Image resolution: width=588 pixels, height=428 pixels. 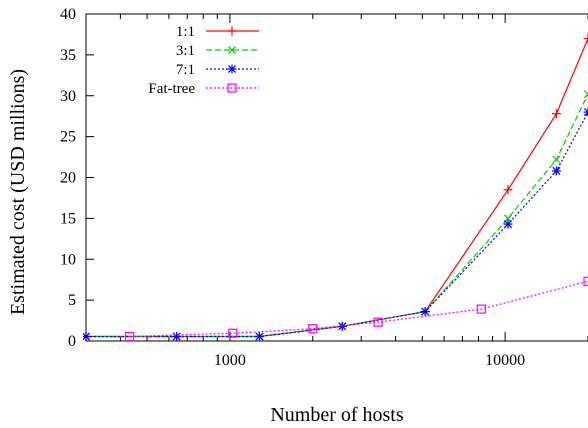 I want to click on y-tick-label: 30, so click(x=68, y=96).